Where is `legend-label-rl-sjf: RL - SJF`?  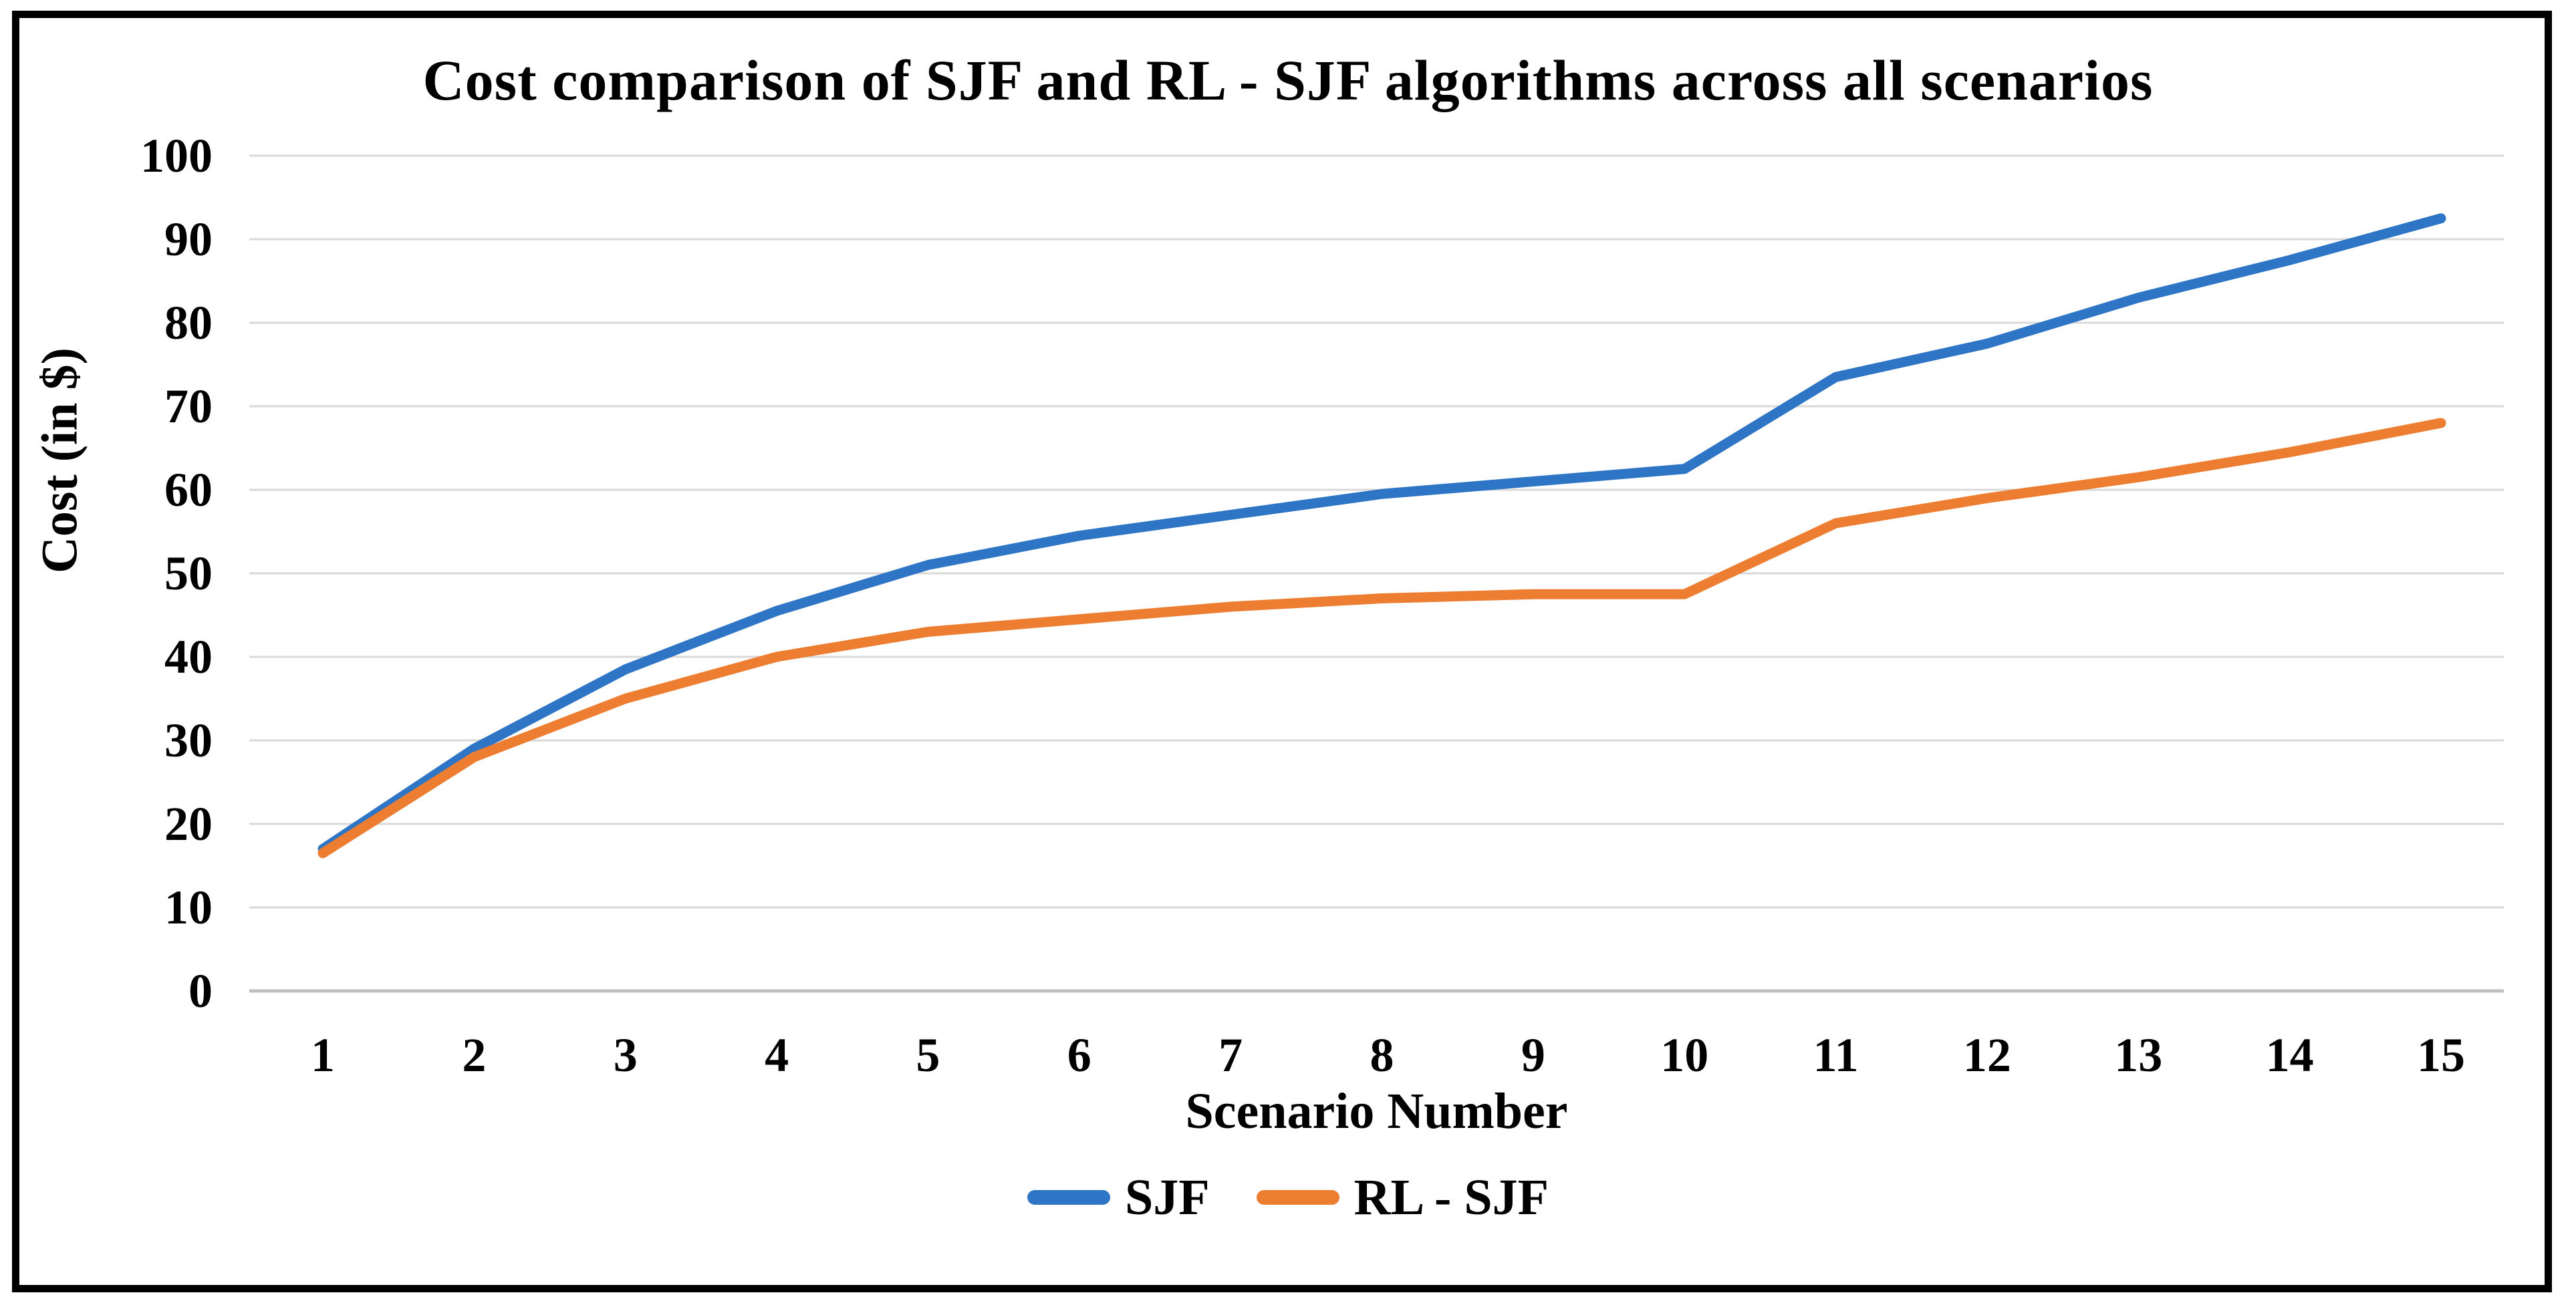 legend-label-rl-sjf: RL - SJF is located at coordinates (1452, 1197).